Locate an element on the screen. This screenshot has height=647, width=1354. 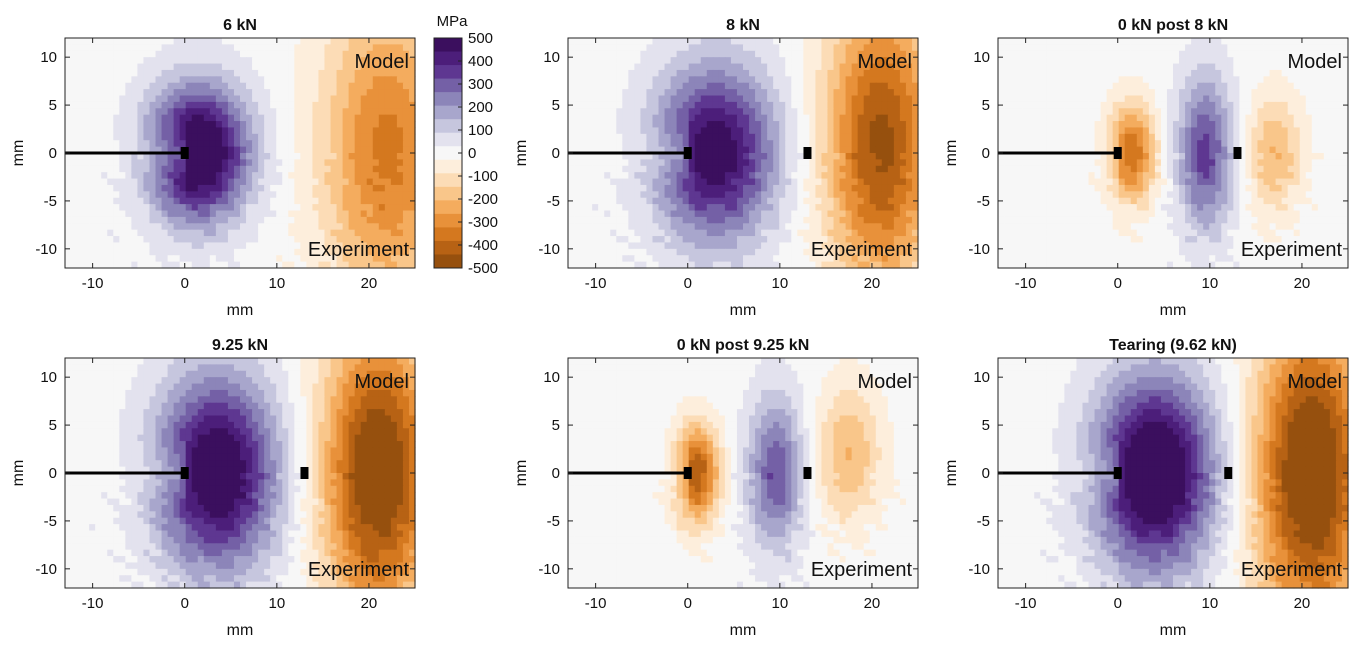
model-label: Model is located at coordinates (885, 62).